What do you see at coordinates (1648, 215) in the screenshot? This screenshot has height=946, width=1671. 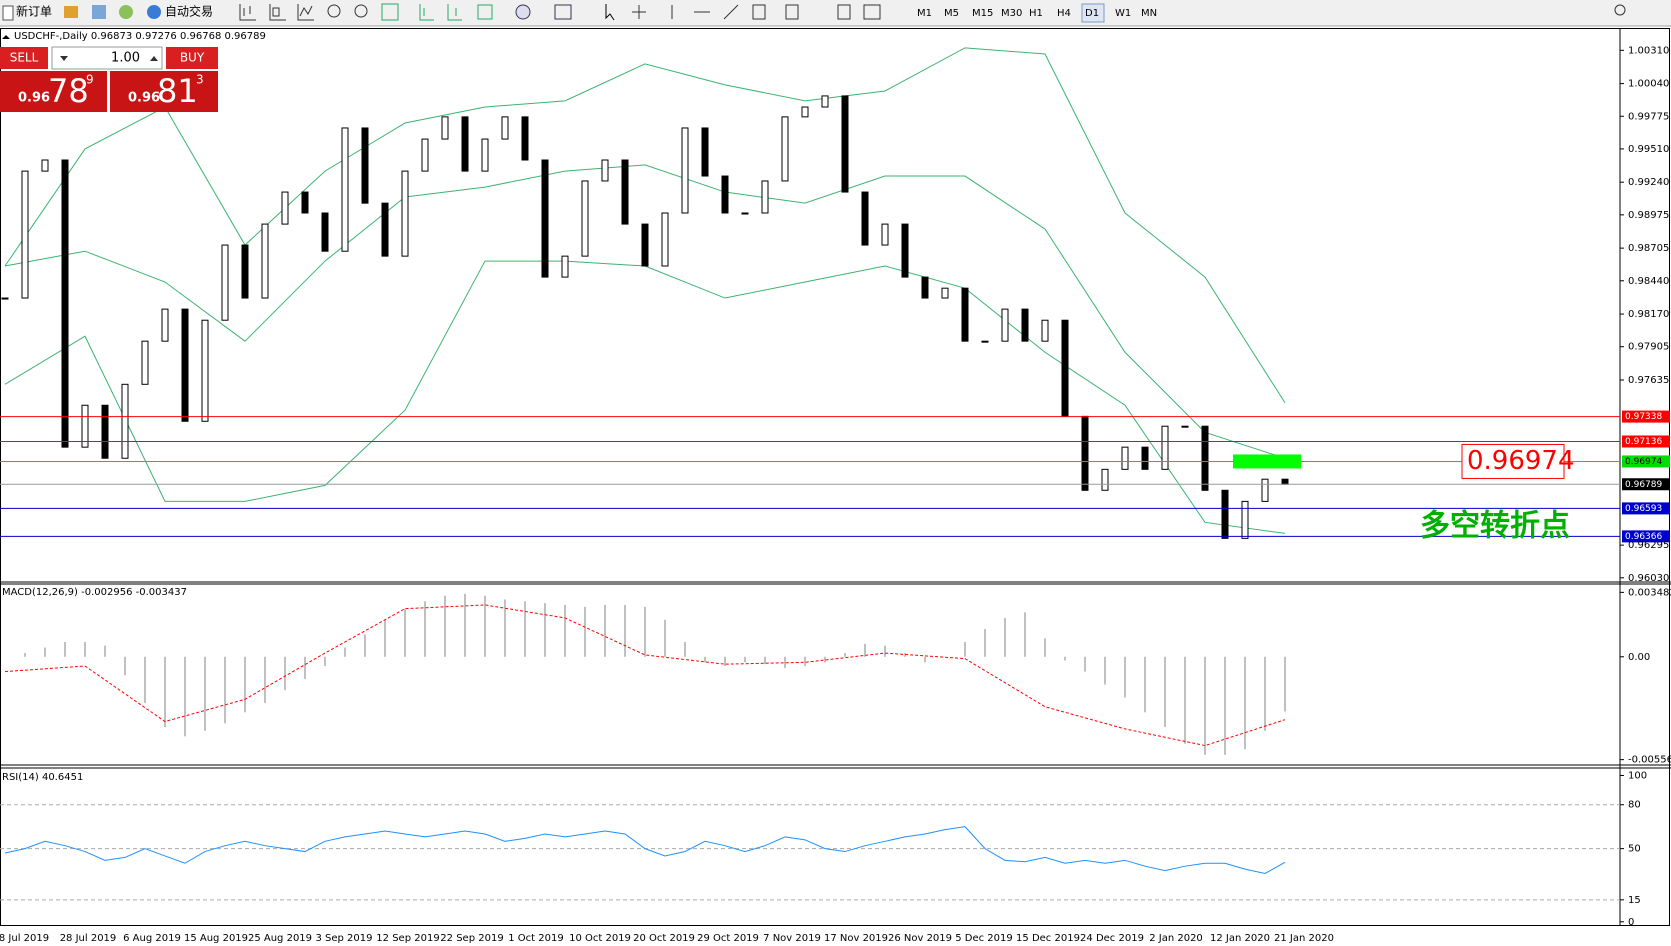 I see `y-tick-label: 0.98975` at bounding box center [1648, 215].